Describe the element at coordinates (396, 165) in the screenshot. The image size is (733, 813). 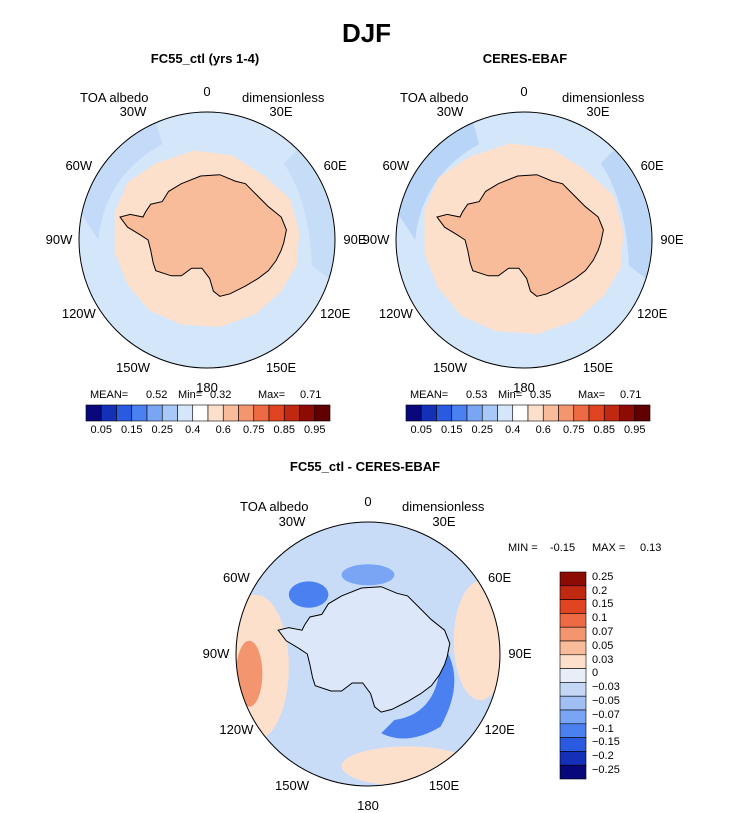
I see `panel-2-lon-label: 60W` at that location.